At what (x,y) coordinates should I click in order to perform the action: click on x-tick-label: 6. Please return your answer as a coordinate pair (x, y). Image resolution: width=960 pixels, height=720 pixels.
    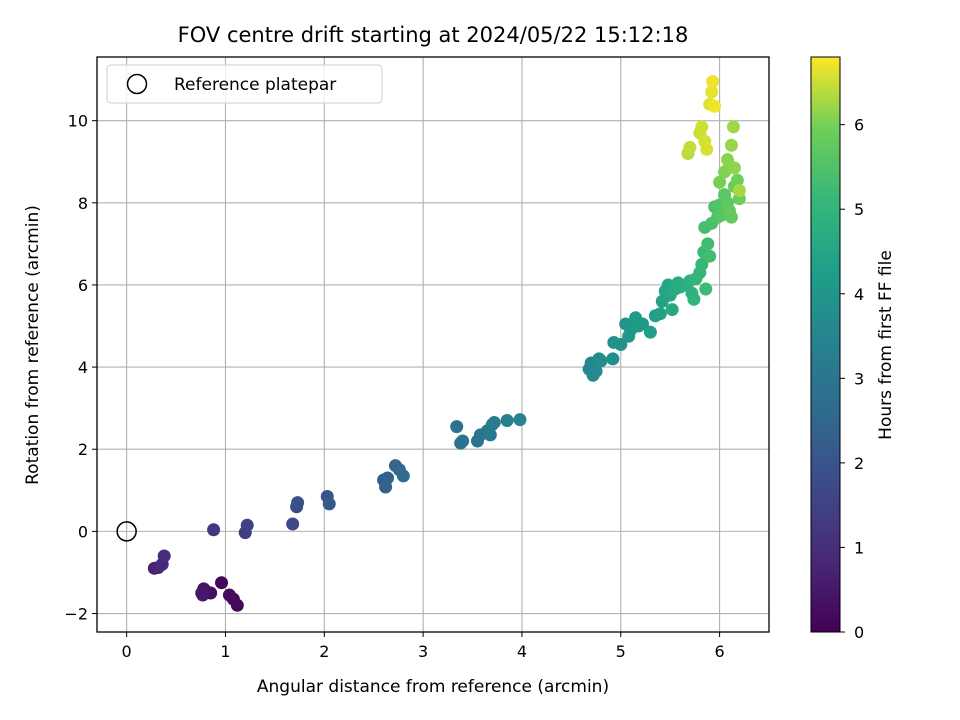
    Looking at the image, I should click on (719, 651).